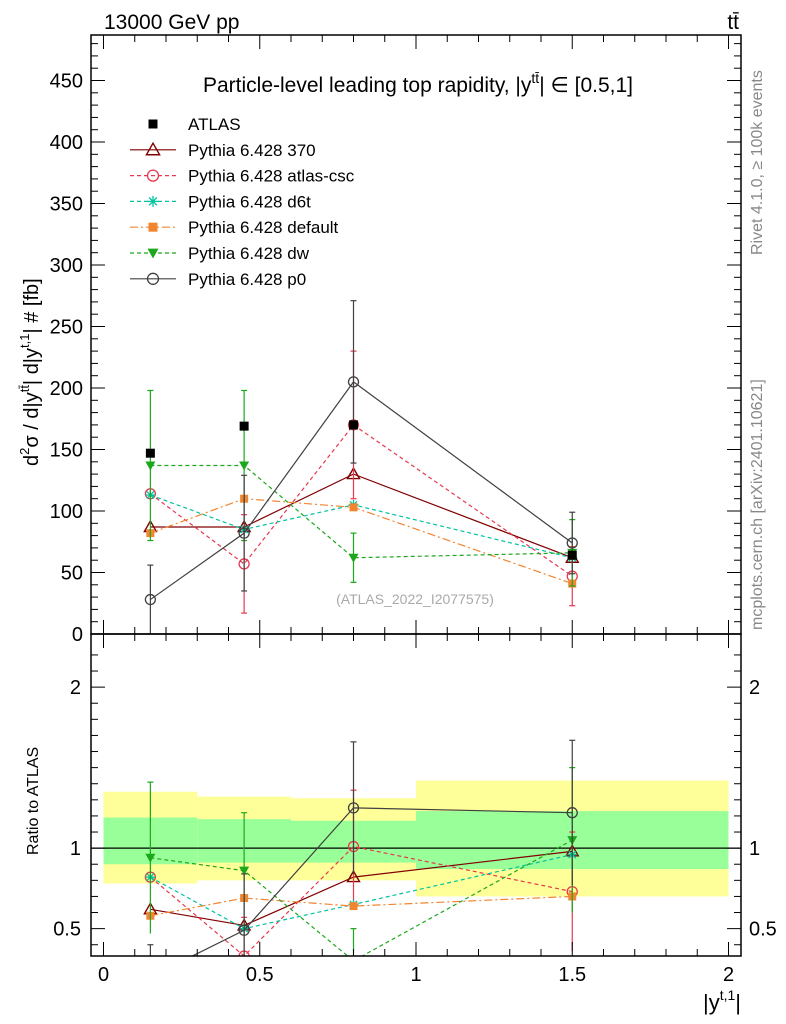 This screenshot has width=786, height=1024. I want to click on y-tick-label: 250, so click(66, 328).